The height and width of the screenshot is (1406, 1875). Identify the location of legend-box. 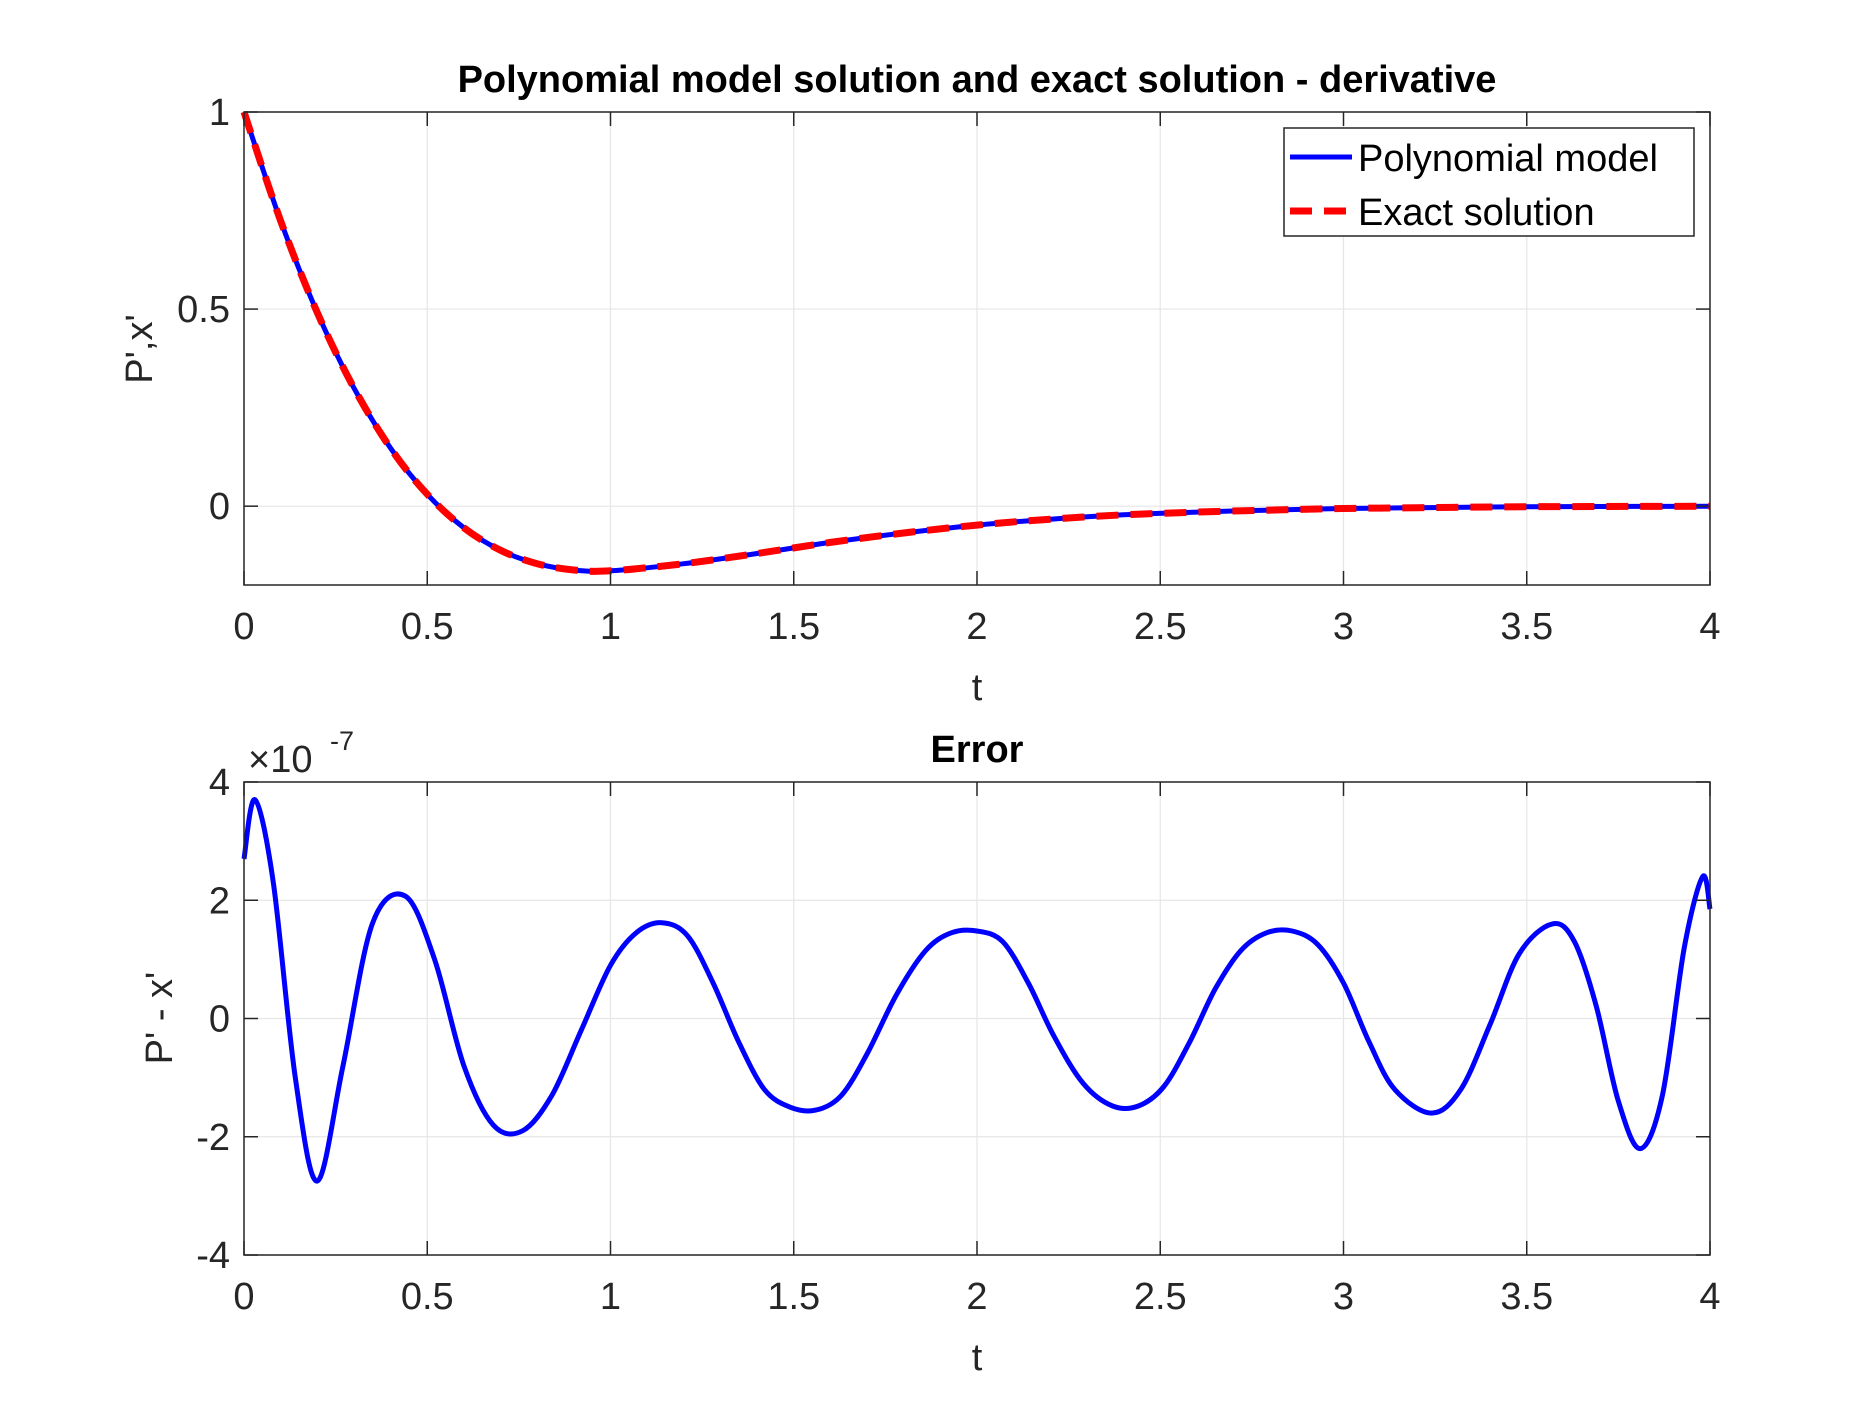
(1489, 182).